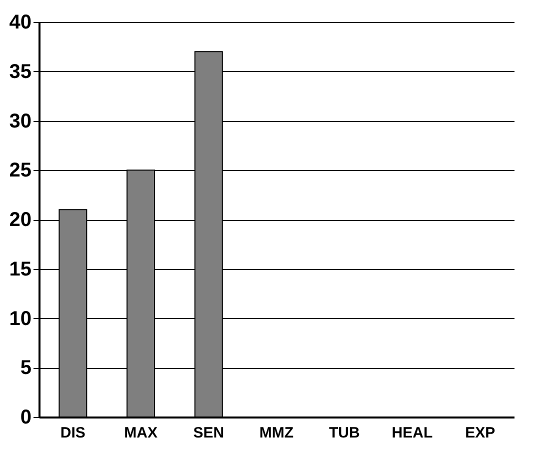  I want to click on y-tick-label: 35, so click(20, 71).